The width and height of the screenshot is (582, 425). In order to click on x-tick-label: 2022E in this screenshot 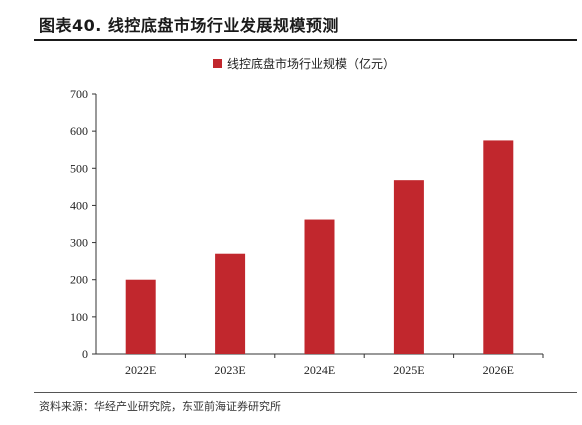, I will do `click(140, 370)`.